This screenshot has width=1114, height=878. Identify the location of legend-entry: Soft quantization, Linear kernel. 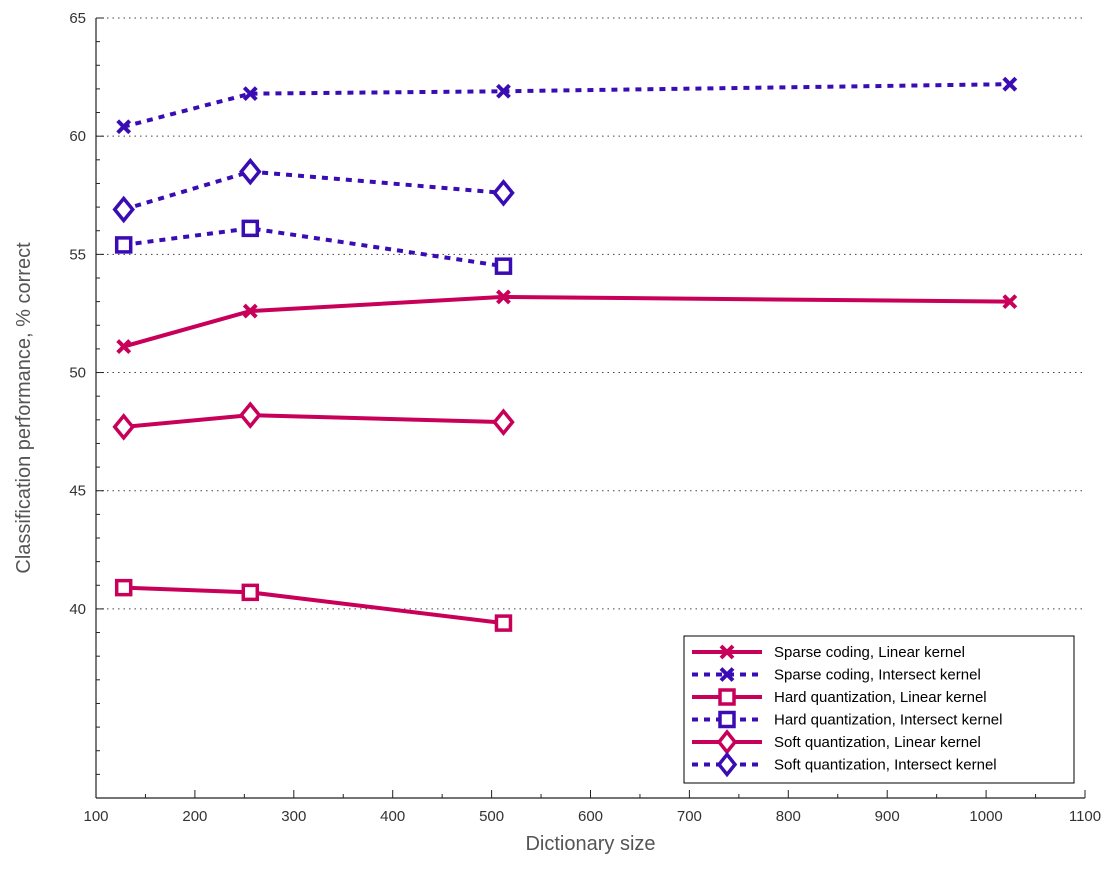
(836, 742).